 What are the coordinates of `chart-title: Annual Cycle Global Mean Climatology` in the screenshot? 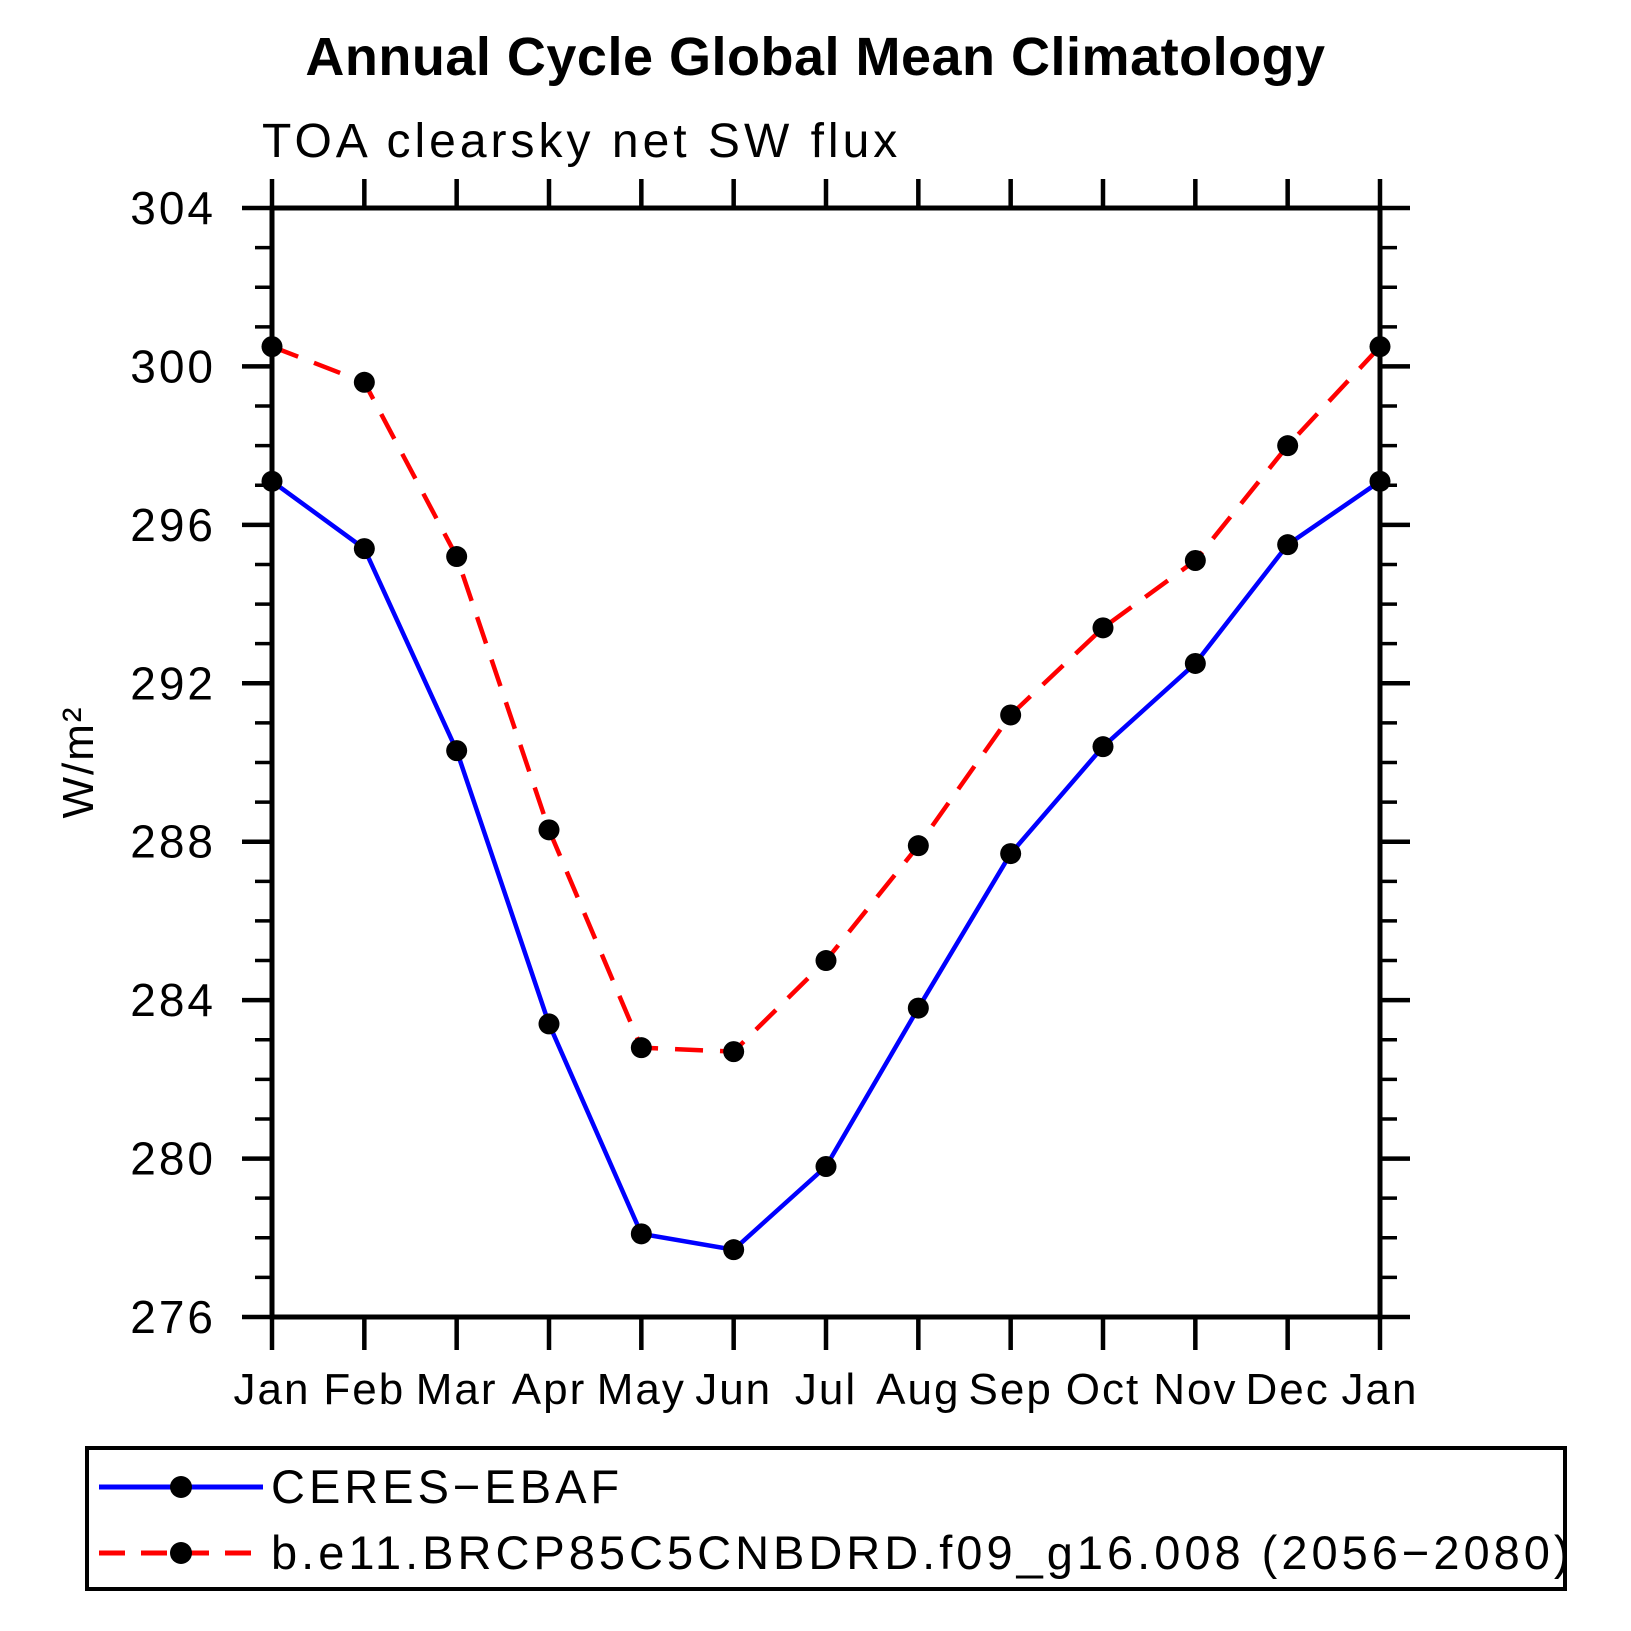 It's located at (815, 57).